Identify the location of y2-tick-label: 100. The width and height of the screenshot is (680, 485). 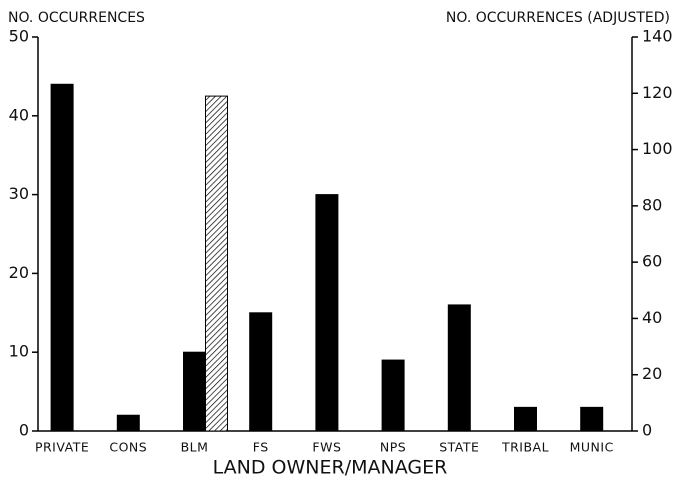
(657, 148).